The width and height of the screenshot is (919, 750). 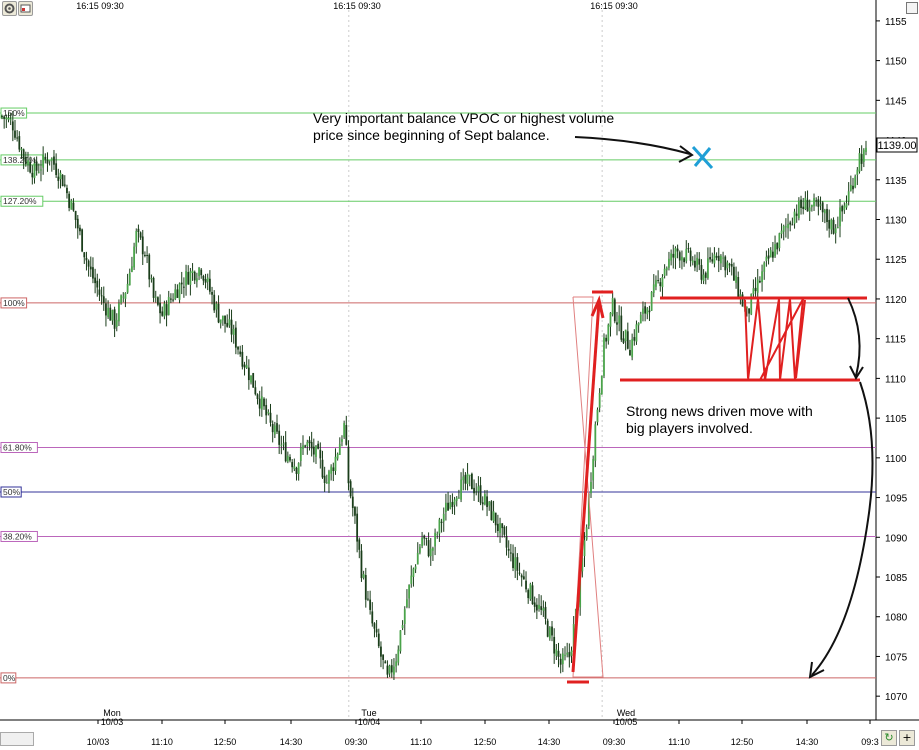 I want to click on fib-level-label: 50%, so click(x=11, y=492).